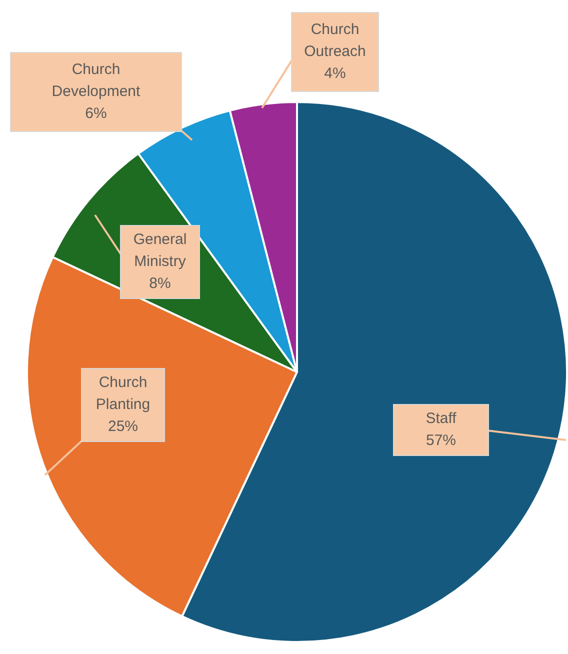 Image resolution: width=568 pixels, height=654 pixels. What do you see at coordinates (335, 74) in the screenshot?
I see `data-label: 4%` at bounding box center [335, 74].